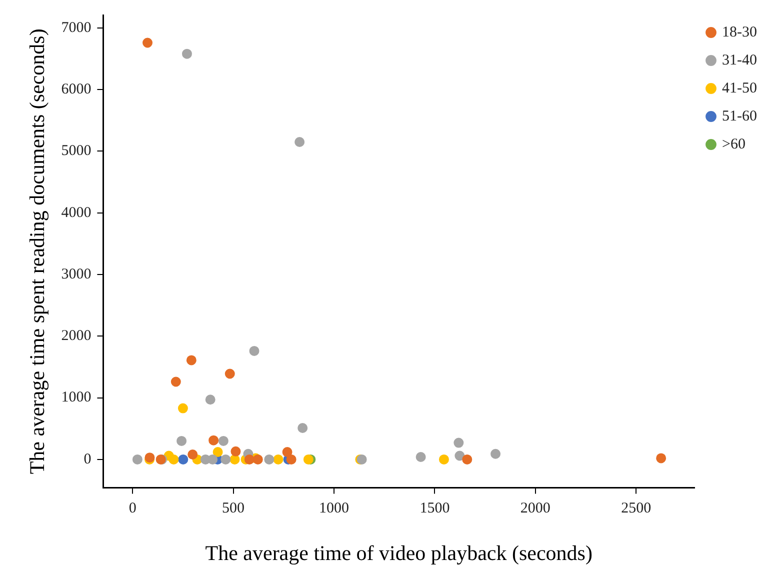 The image size is (773, 571). What do you see at coordinates (76, 90) in the screenshot?
I see `y-tick-label: 6000` at bounding box center [76, 90].